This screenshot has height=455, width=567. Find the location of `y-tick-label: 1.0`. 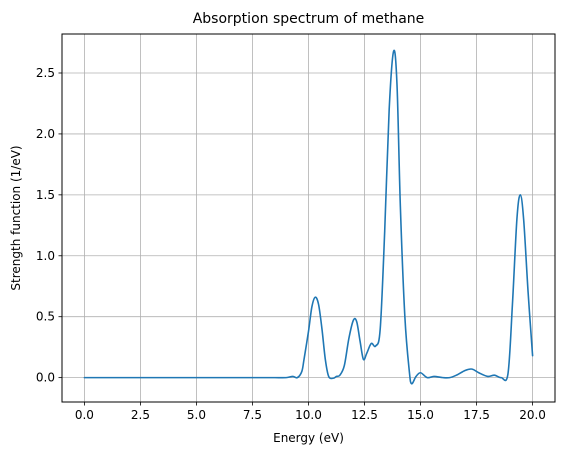

y-tick-label: 1.0 is located at coordinates (45, 256).